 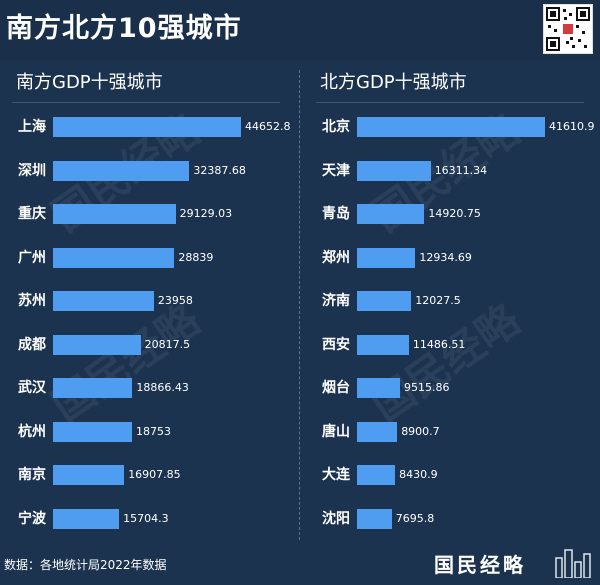 I want to click on category-label: 青岛, so click(x=336, y=214).